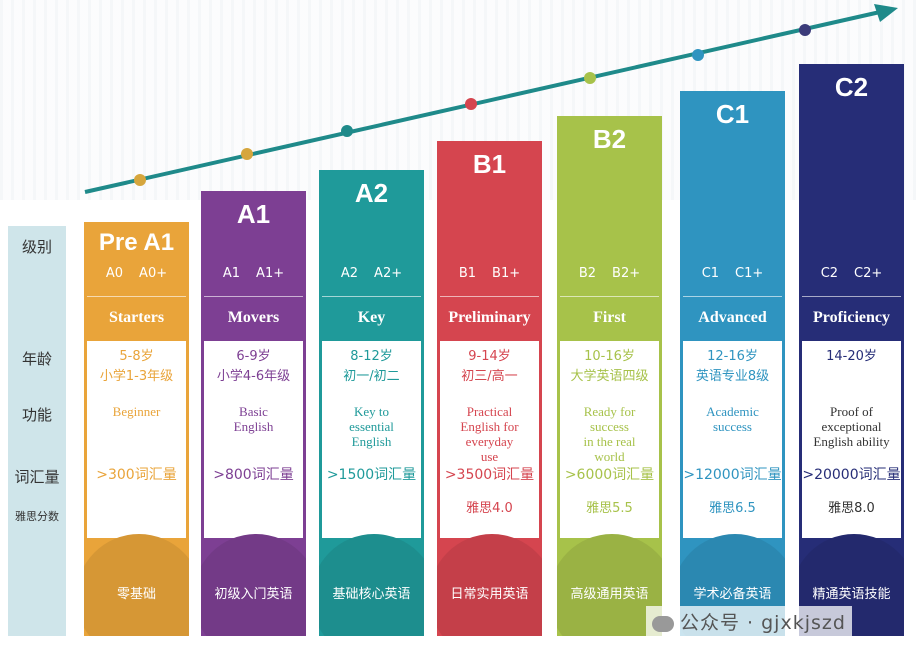  Describe the element at coordinates (609, 139) in the screenshot. I see `level-name: B2` at that location.